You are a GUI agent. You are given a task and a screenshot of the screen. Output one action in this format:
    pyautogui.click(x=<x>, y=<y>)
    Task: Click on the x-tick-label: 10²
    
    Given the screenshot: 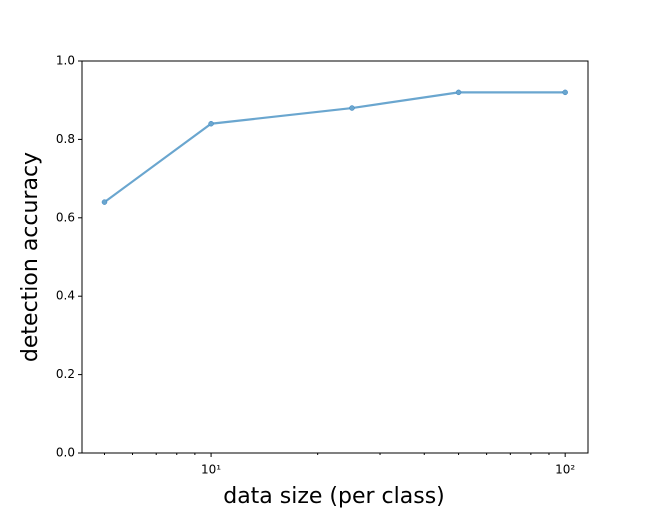 What is the action you would take?
    pyautogui.click(x=565, y=470)
    